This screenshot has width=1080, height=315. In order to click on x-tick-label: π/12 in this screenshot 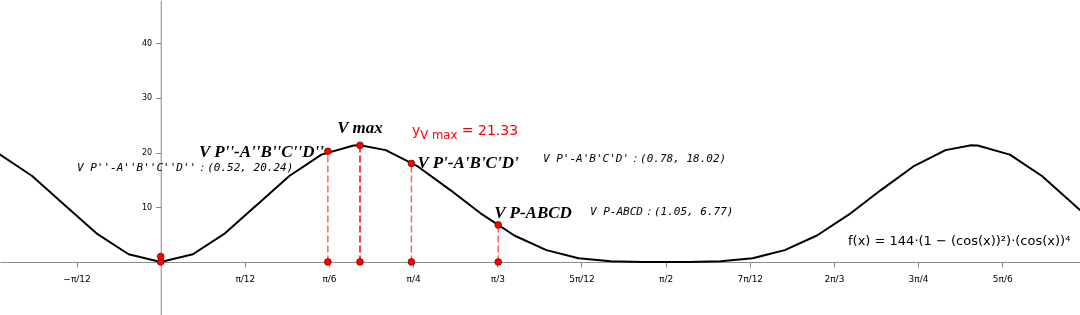, I will do `click(245, 279)`.